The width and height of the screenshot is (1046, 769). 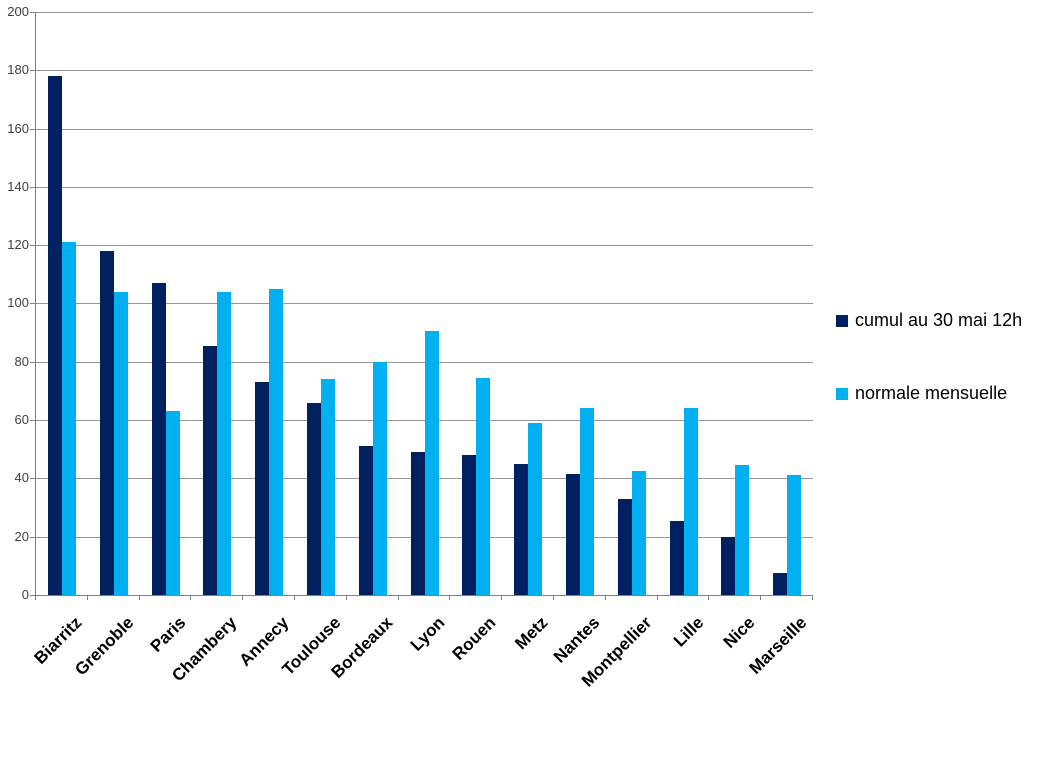 What do you see at coordinates (21, 361) in the screenshot?
I see `y-tick-label: 80` at bounding box center [21, 361].